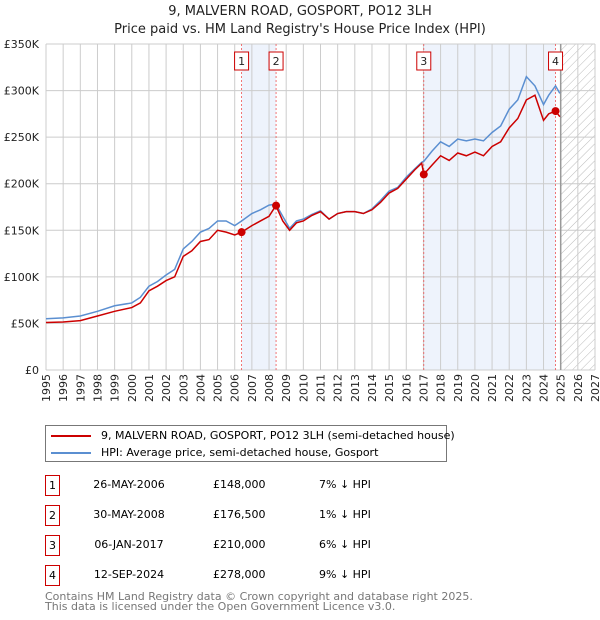 The image size is (600, 620). I want to click on sale-price: £148,000, so click(239, 484).